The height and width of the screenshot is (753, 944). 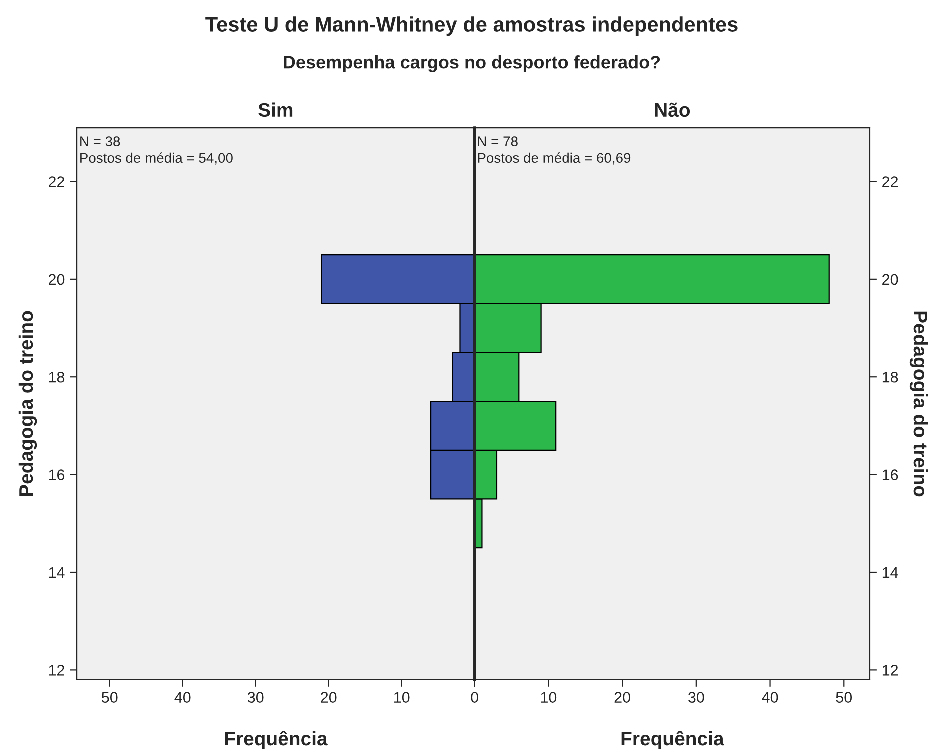 What do you see at coordinates (156, 158) in the screenshot?
I see `annotation: Postos de média = 54,00` at bounding box center [156, 158].